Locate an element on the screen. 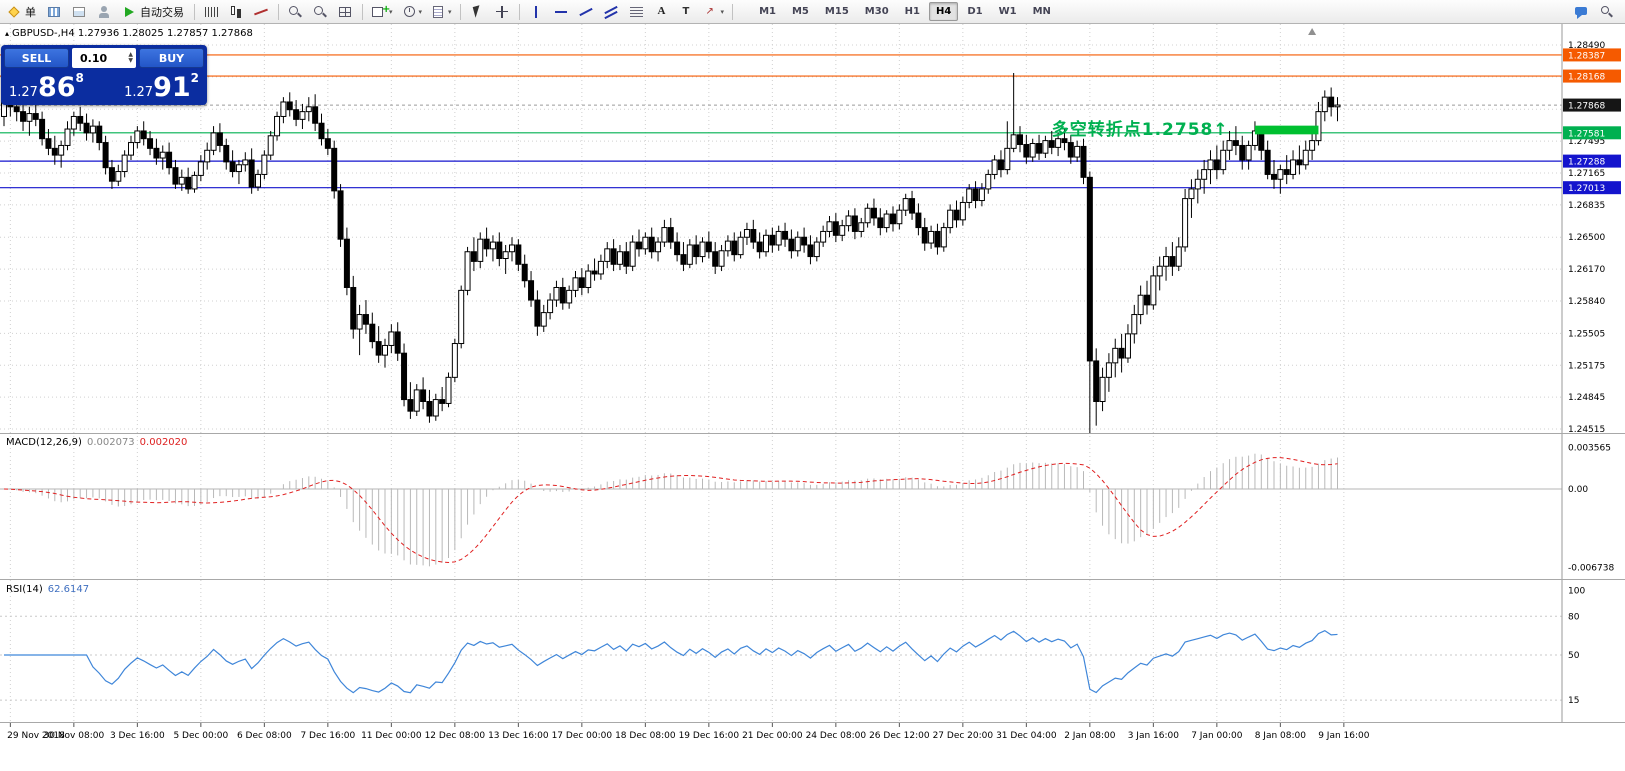 The height and width of the screenshot is (771, 1625). cursor-icon is located at coordinates (477, 12).